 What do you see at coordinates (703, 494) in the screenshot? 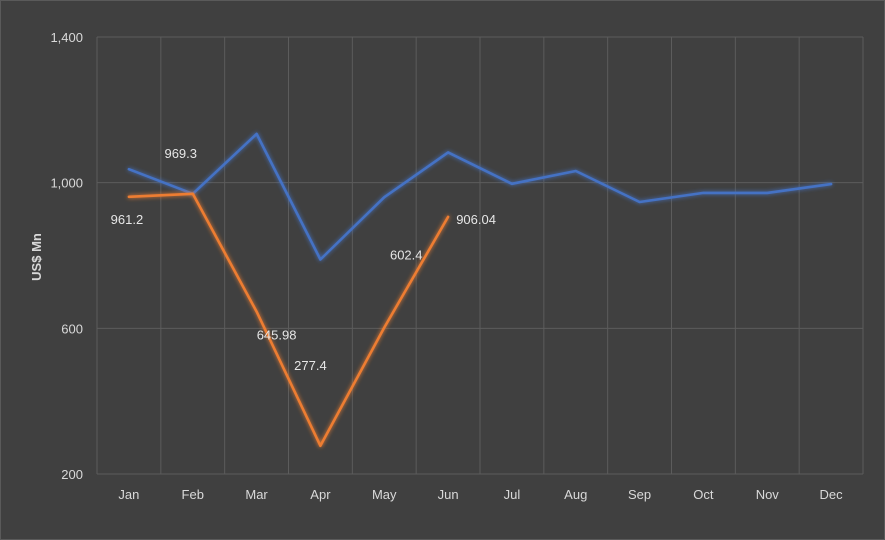
I see `x-tick-label: Oct` at bounding box center [703, 494].